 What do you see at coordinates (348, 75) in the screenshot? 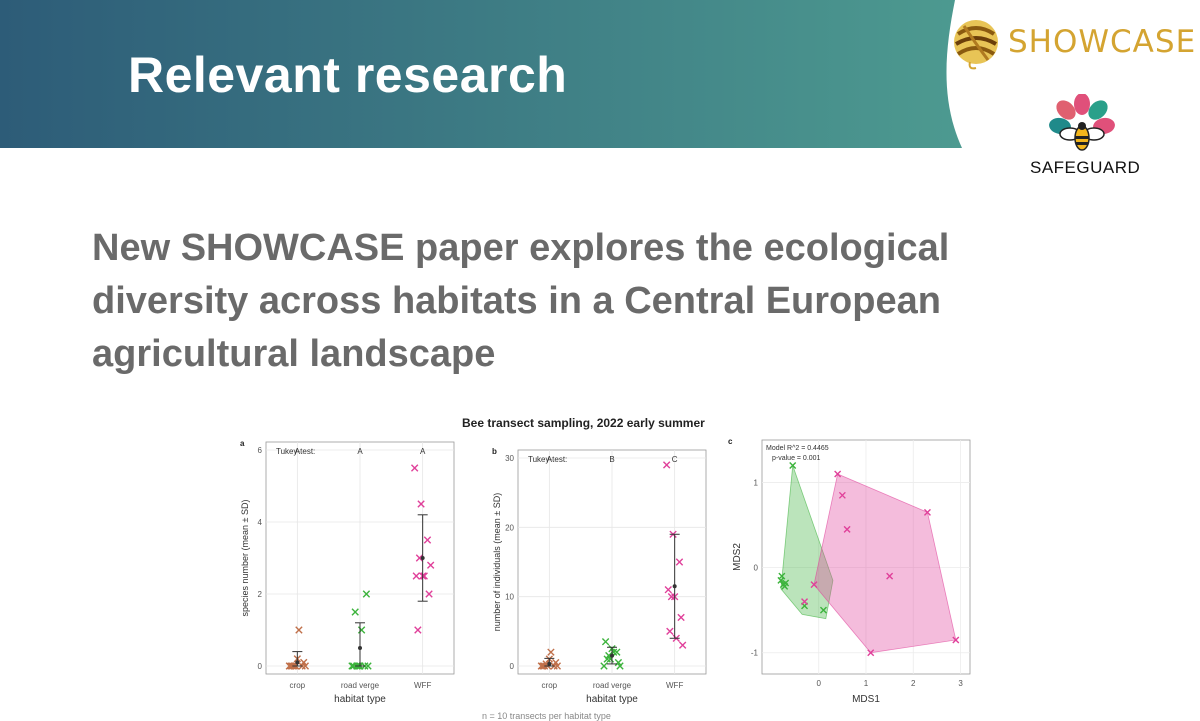
I see `banner-title: Relevant research` at bounding box center [348, 75].